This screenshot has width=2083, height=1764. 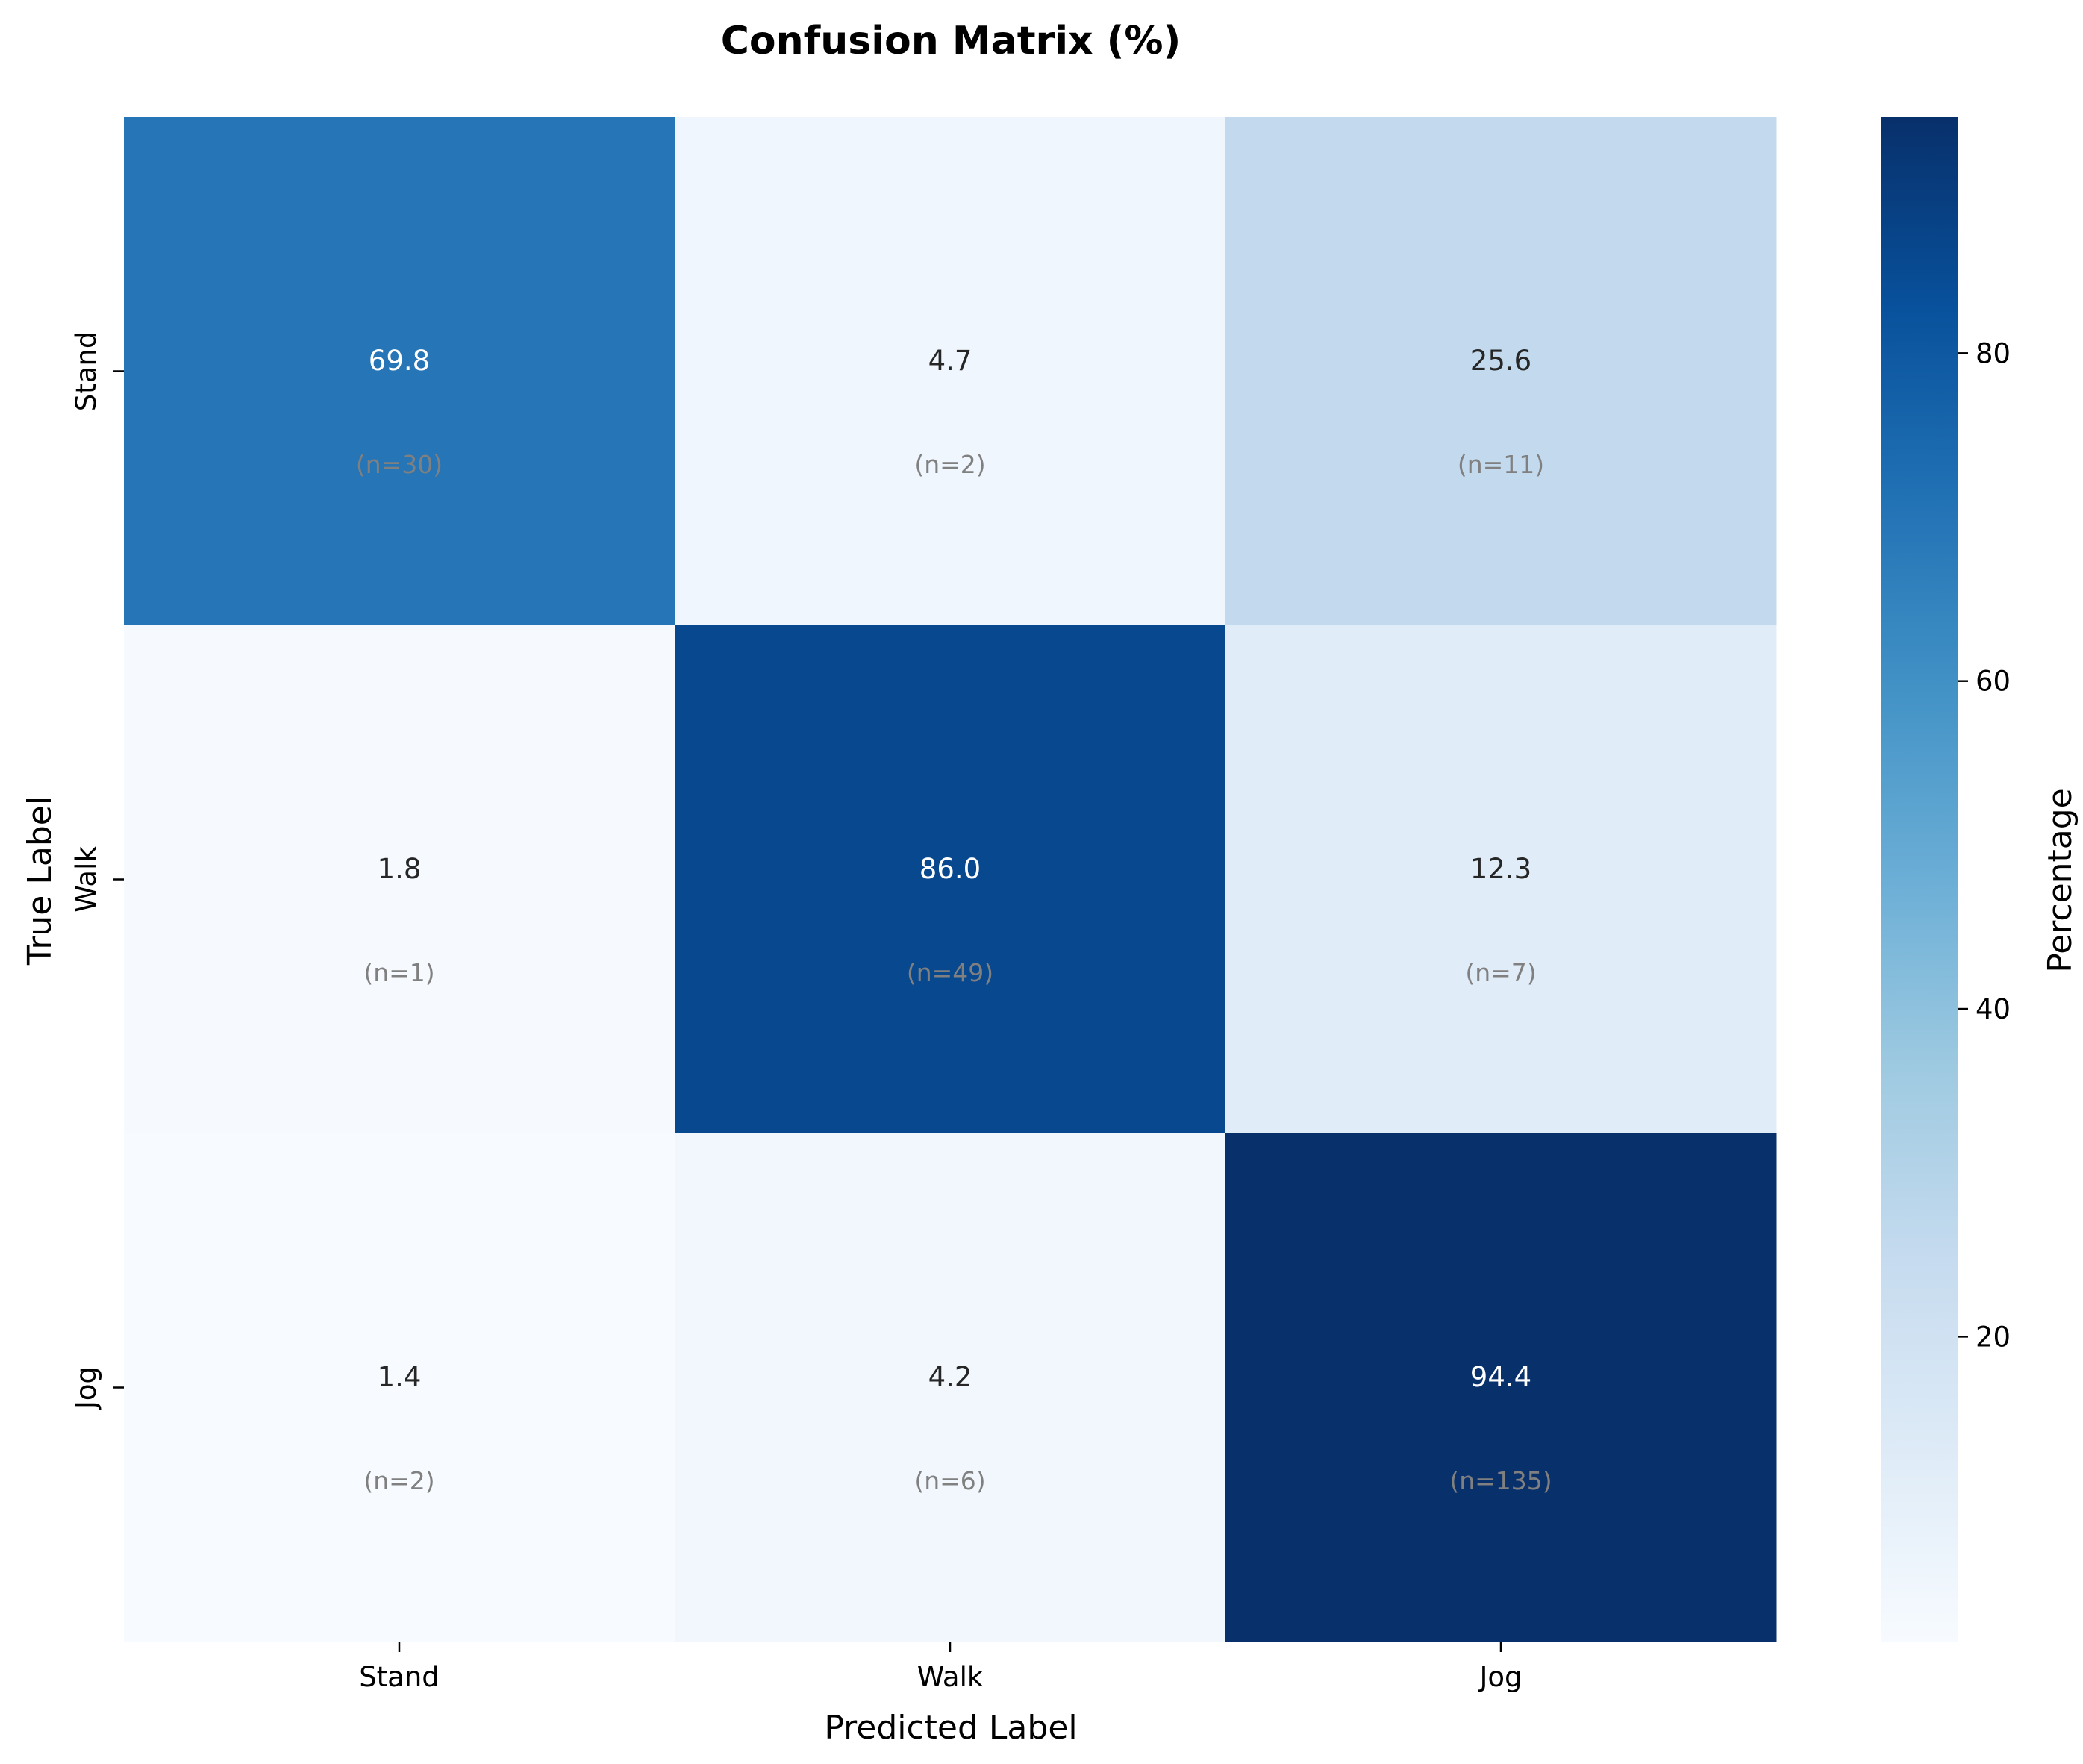 I want to click on cell-value-label: 4.2, so click(x=950, y=1377).